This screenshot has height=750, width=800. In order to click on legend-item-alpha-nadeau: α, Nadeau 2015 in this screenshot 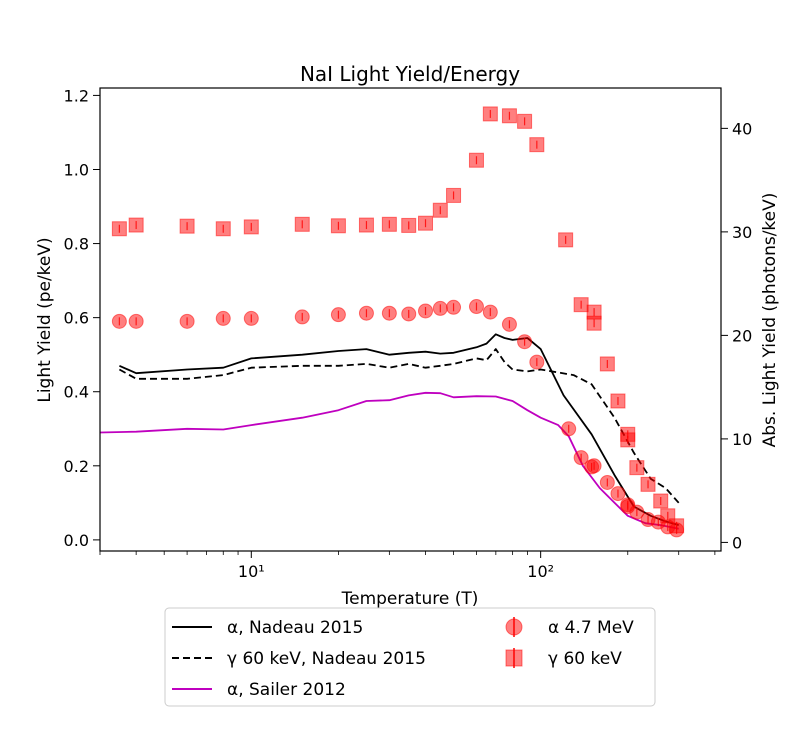, I will do `click(267, 628)`.